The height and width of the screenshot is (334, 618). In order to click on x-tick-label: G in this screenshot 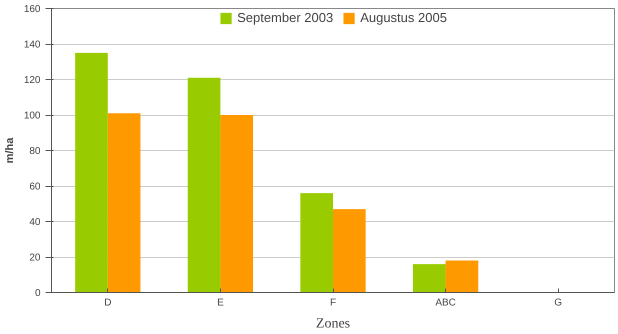, I will do `click(558, 303)`.